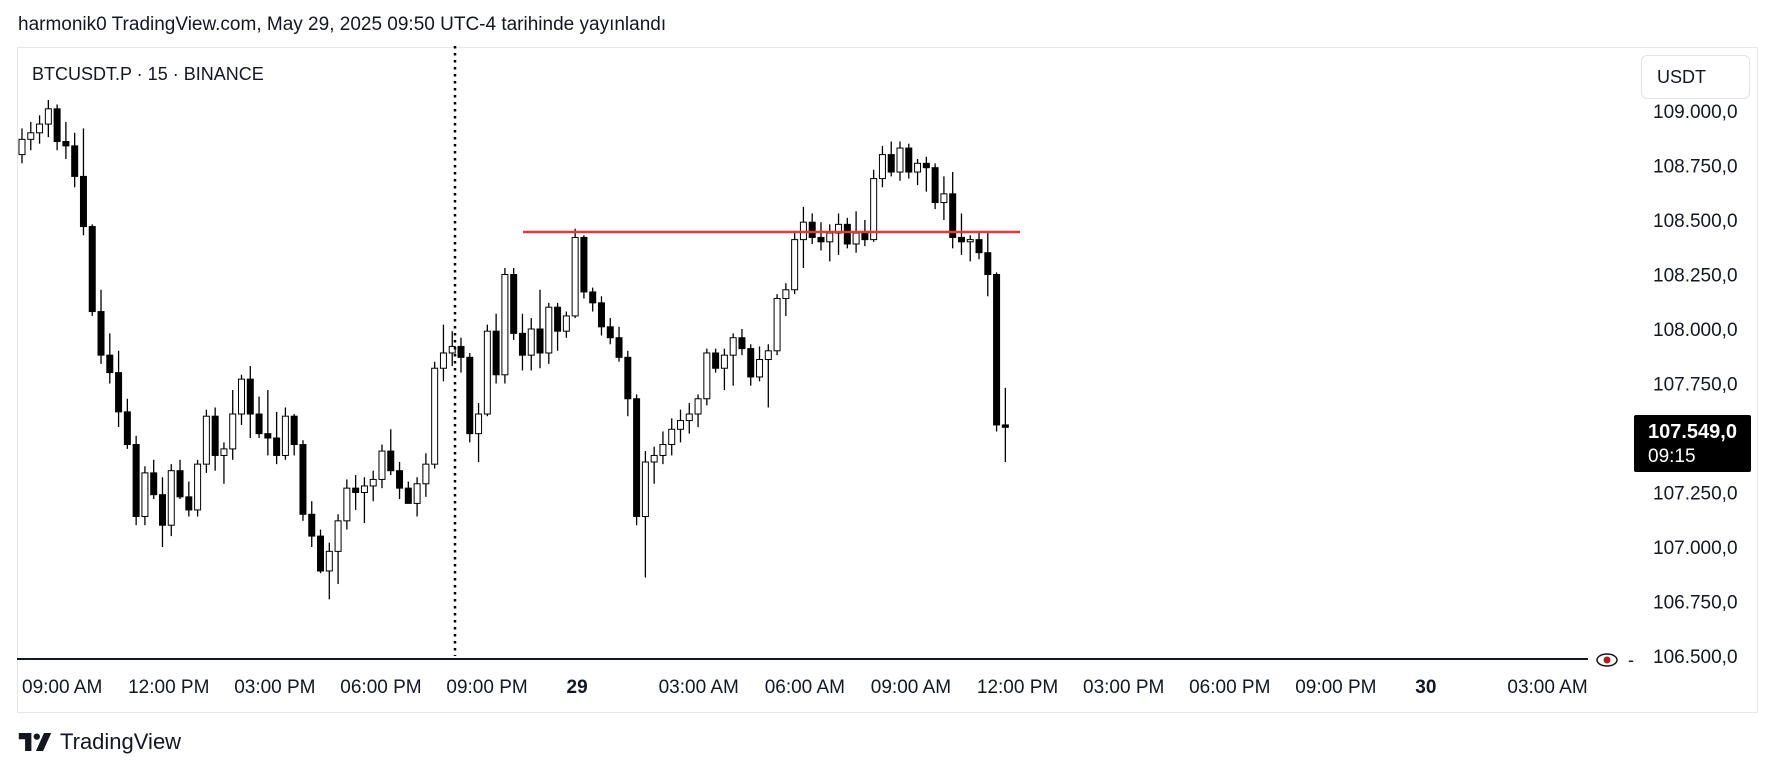 The width and height of the screenshot is (1774, 771). Describe the element at coordinates (1695, 276) in the screenshot. I see `price-tick-label: 108.250,0` at that location.